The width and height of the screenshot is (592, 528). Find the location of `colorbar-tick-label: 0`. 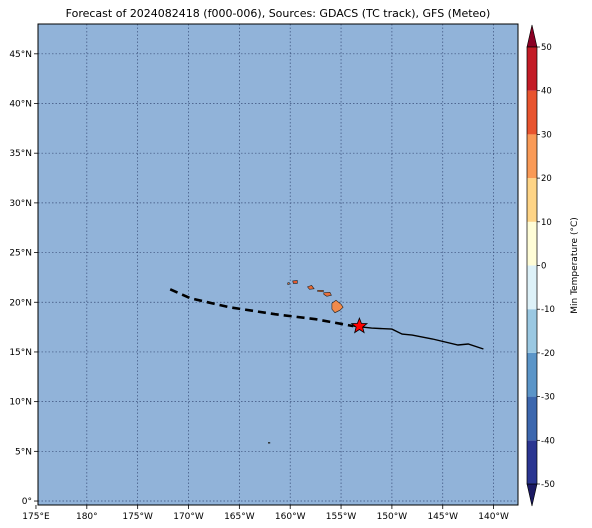

colorbar-tick-label: 0 is located at coordinates (543, 267).